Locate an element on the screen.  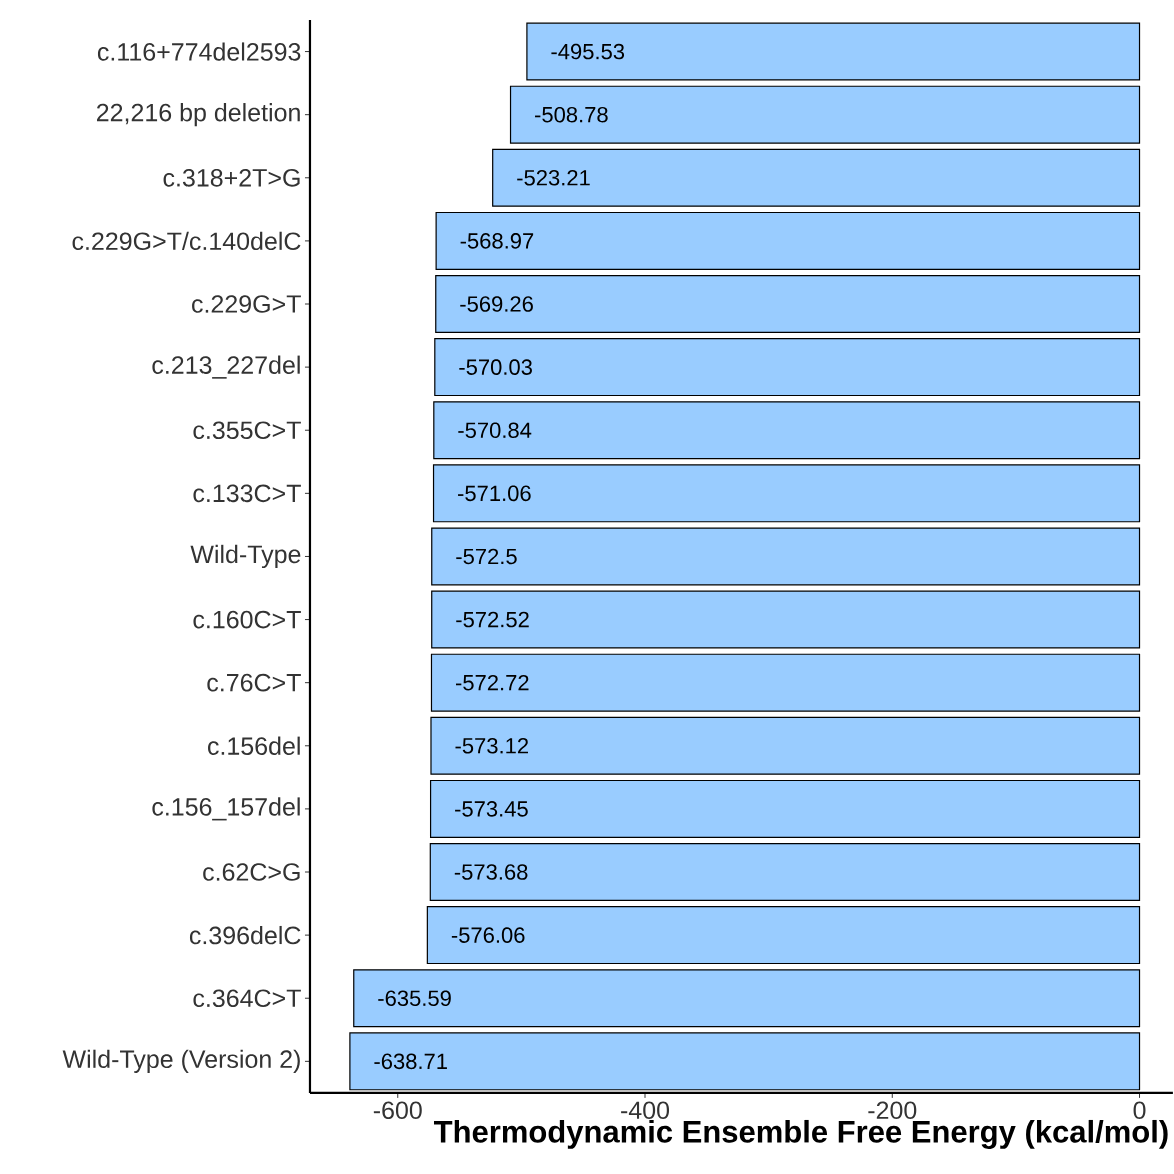
y-tick-label: c.116+774del2593 is located at coordinates (199, 51).